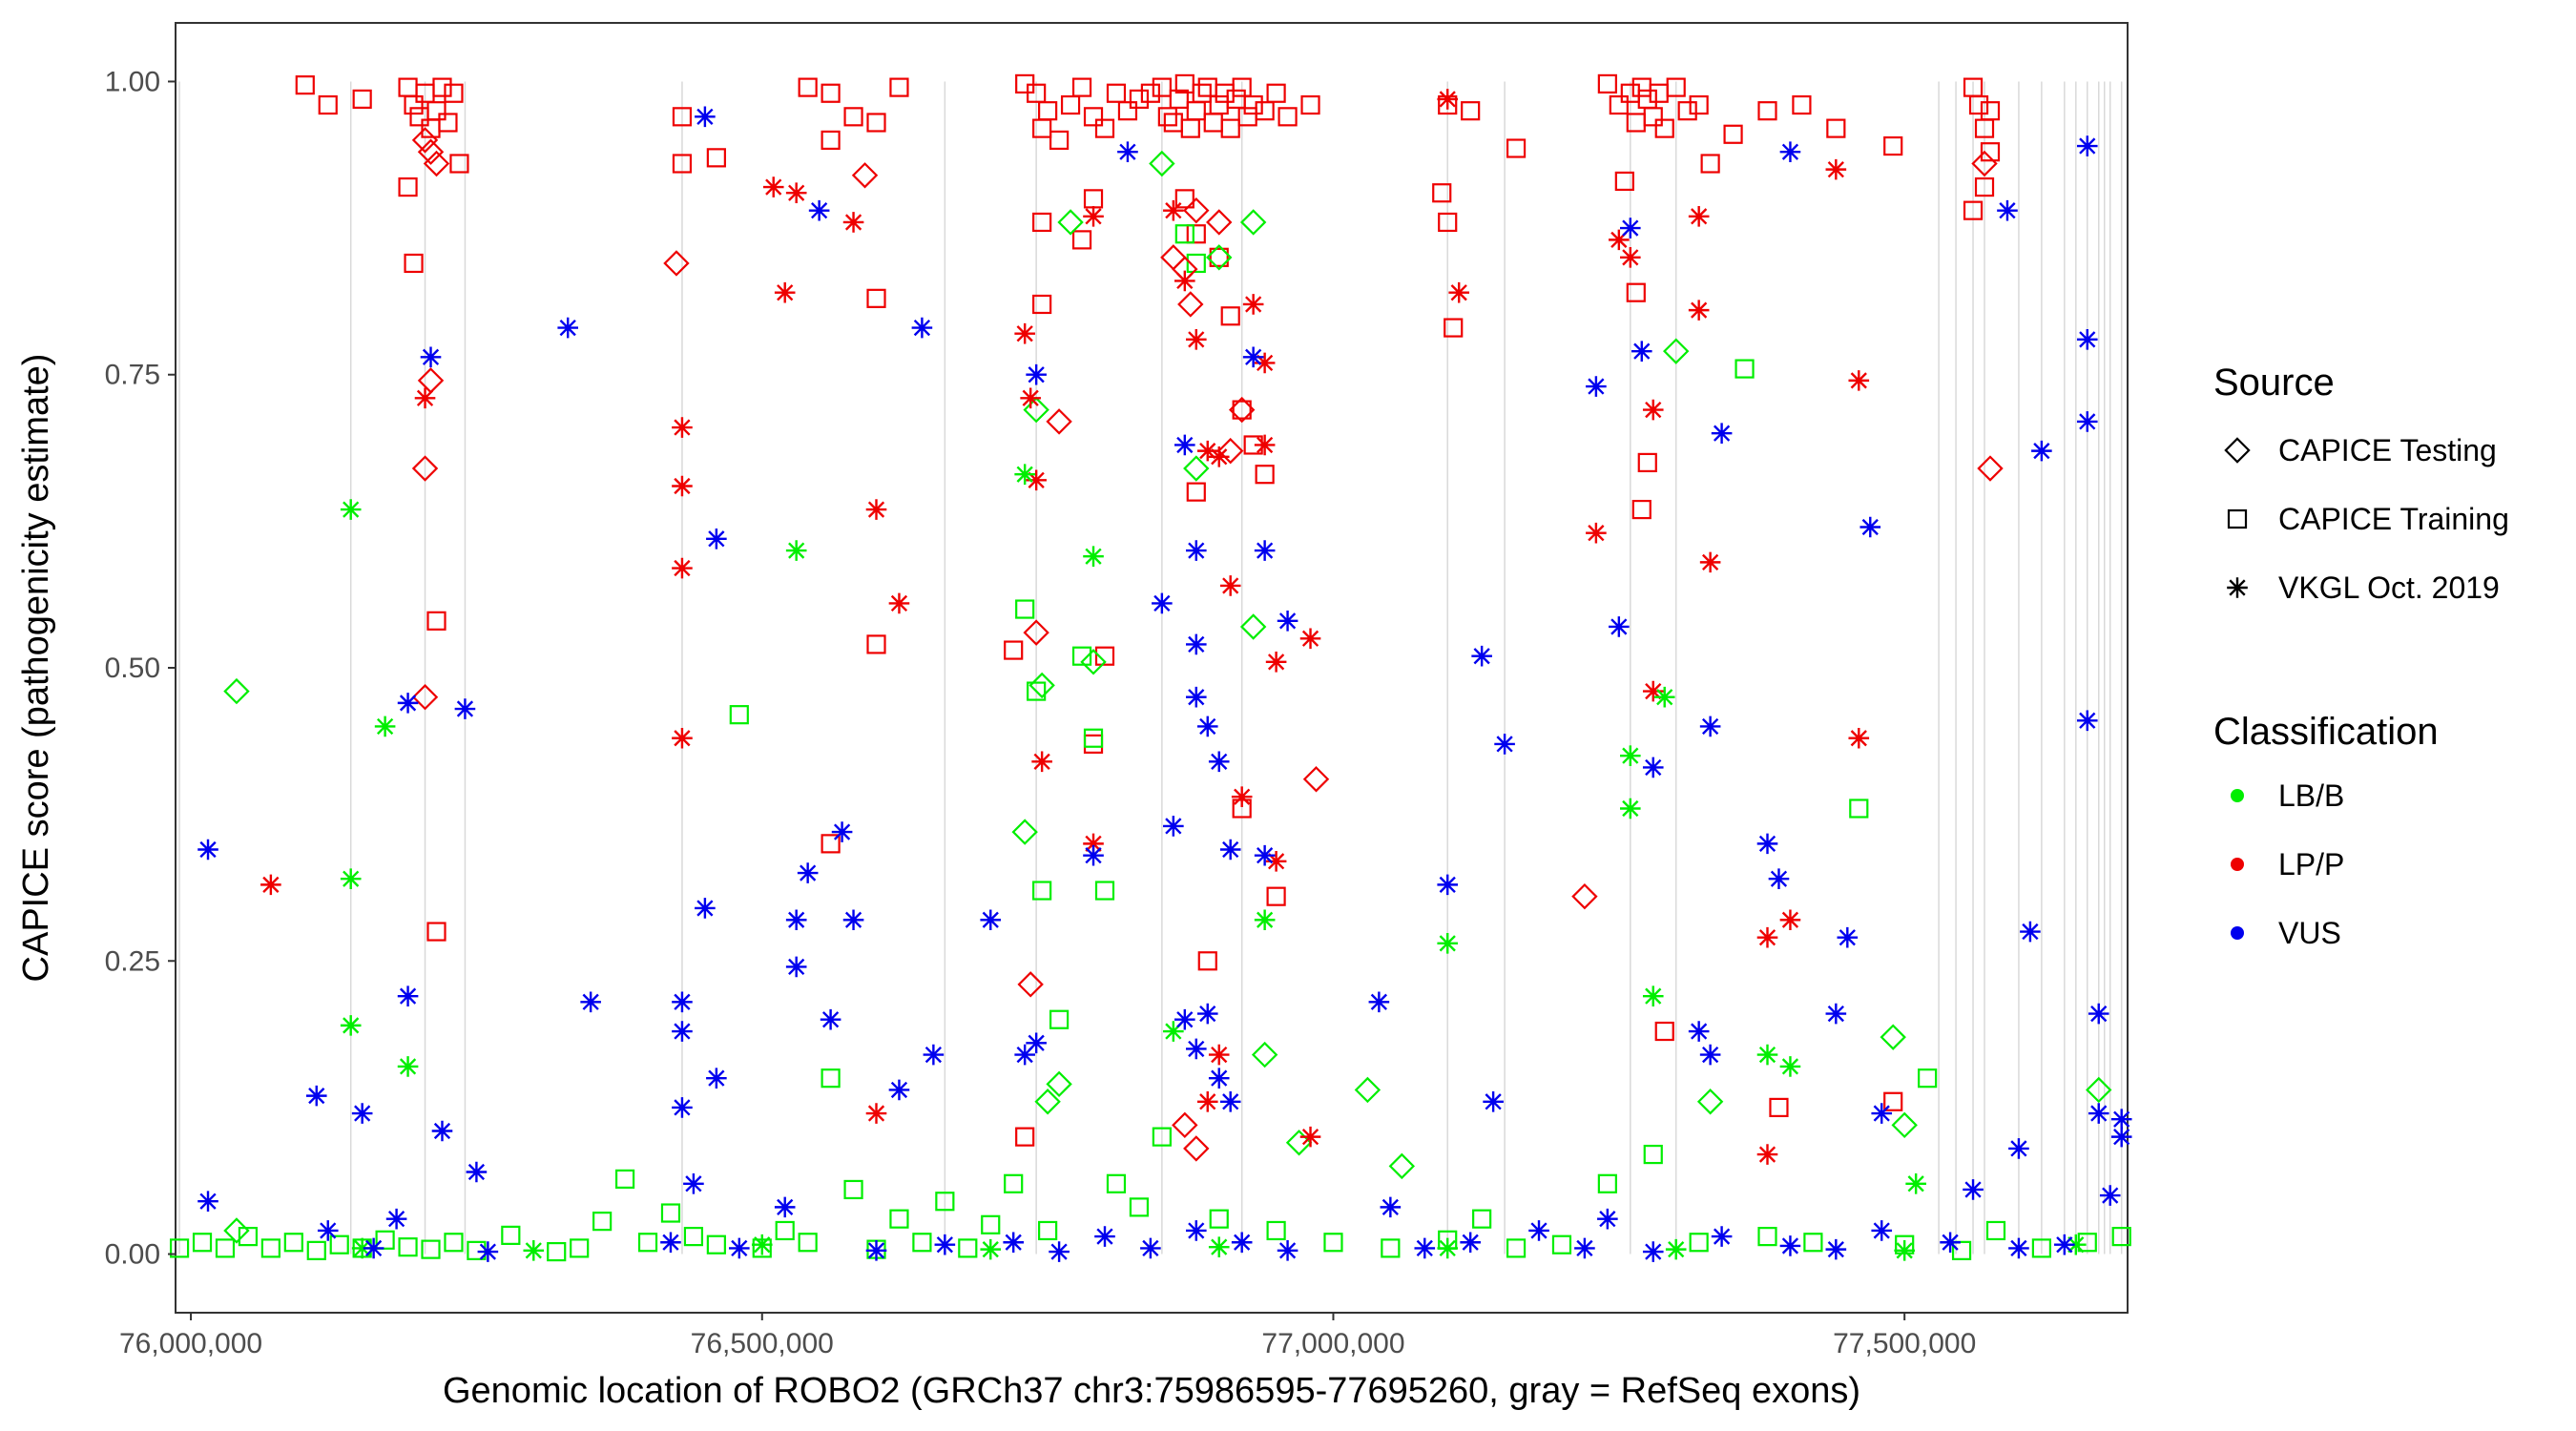 Image resolution: width=2576 pixels, height=1431 pixels. I want to click on legend-class-label: LB/B, so click(2311, 795).